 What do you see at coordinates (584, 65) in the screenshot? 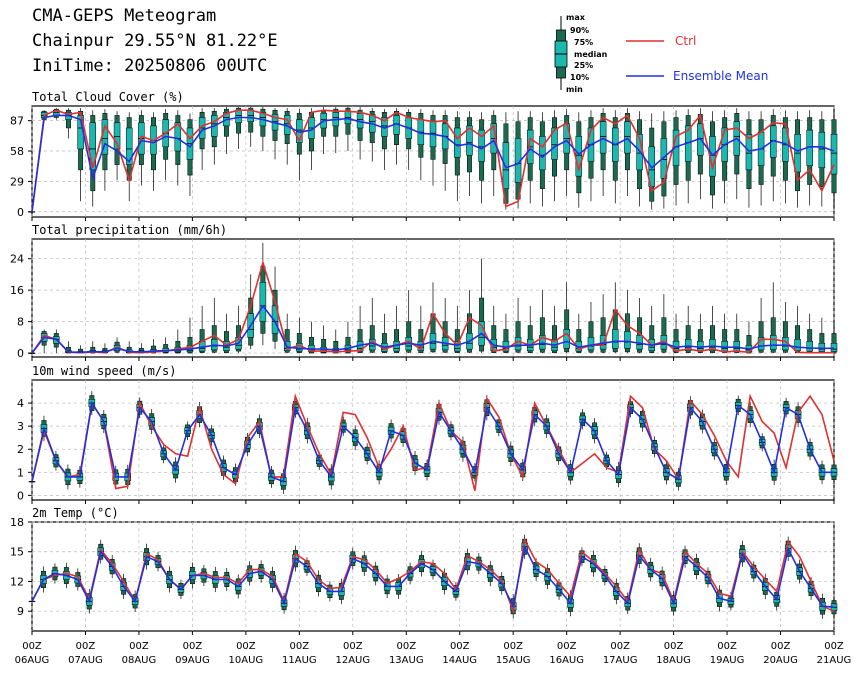
I see `legend-box-p25: 25%` at bounding box center [584, 65].